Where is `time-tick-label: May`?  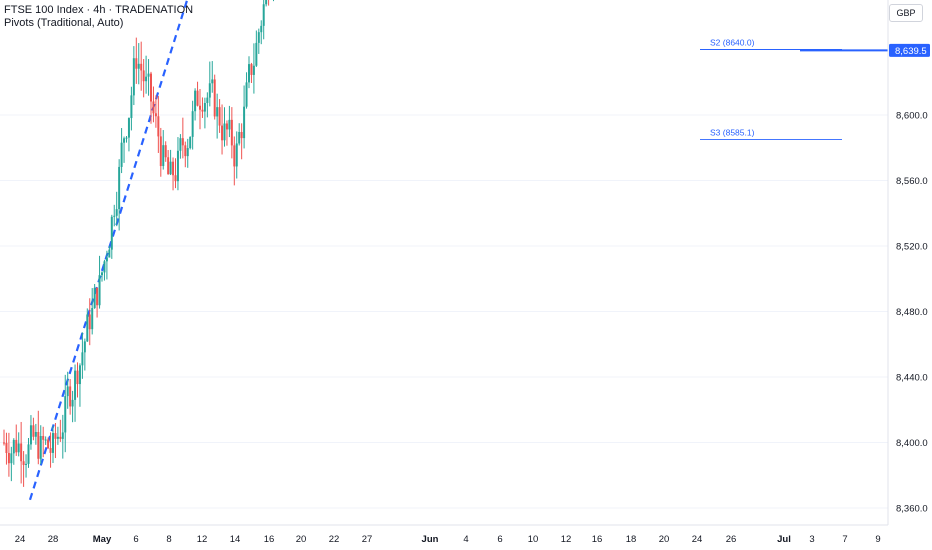
time-tick-label: May is located at coordinates (102, 539).